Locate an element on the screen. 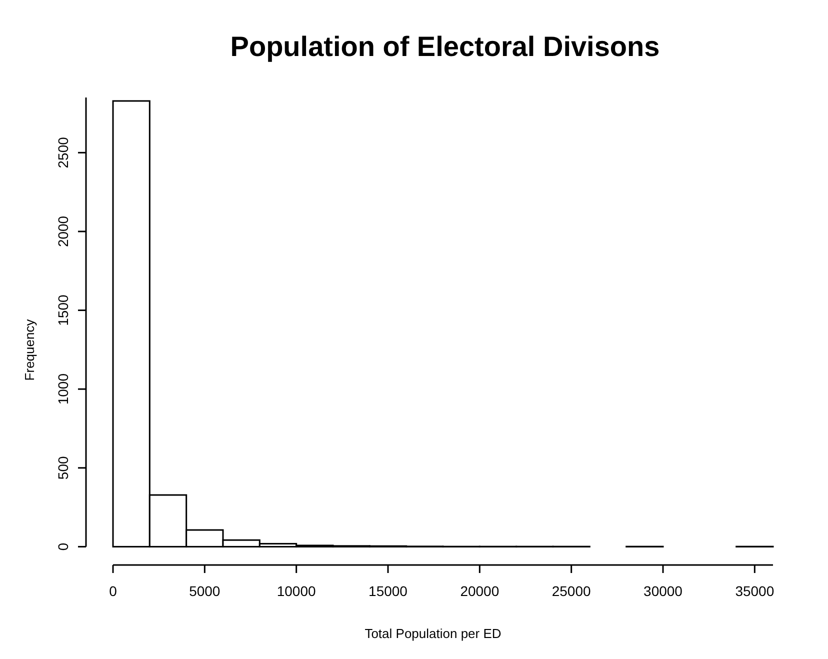 The image size is (828, 659). x-tick-label: 15000 is located at coordinates (388, 591).